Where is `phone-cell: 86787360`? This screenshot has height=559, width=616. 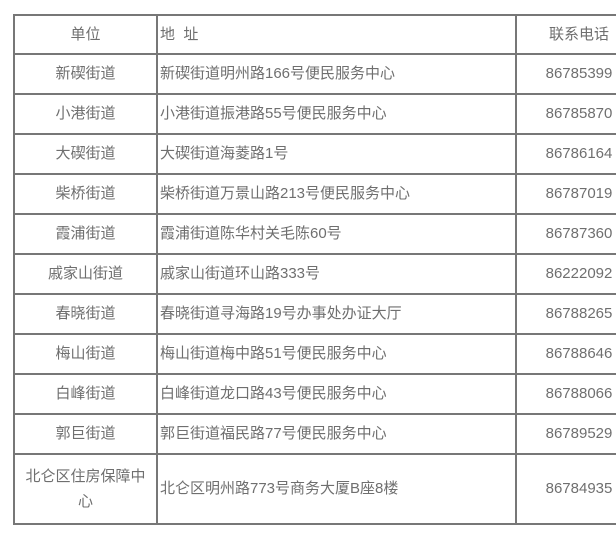 phone-cell: 86787360 is located at coordinates (565, 234).